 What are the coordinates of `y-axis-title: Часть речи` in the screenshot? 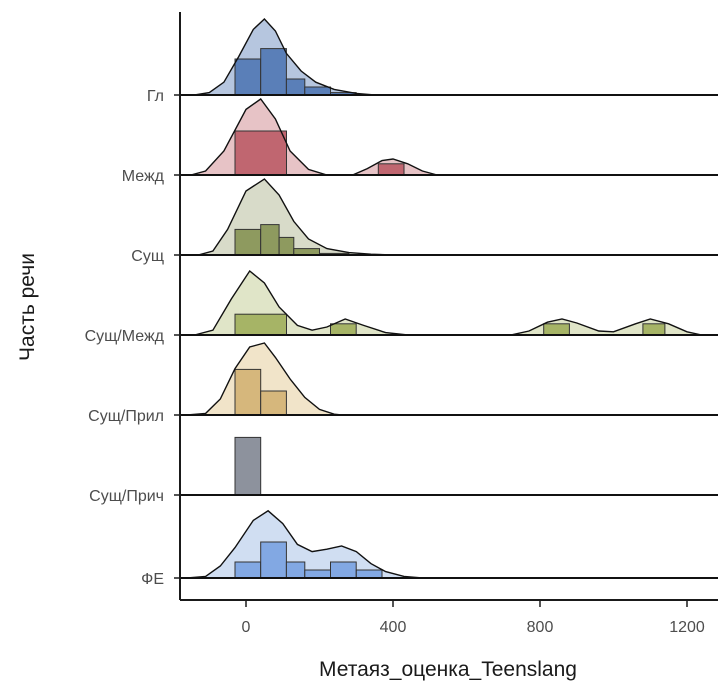 It's located at (27, 307).